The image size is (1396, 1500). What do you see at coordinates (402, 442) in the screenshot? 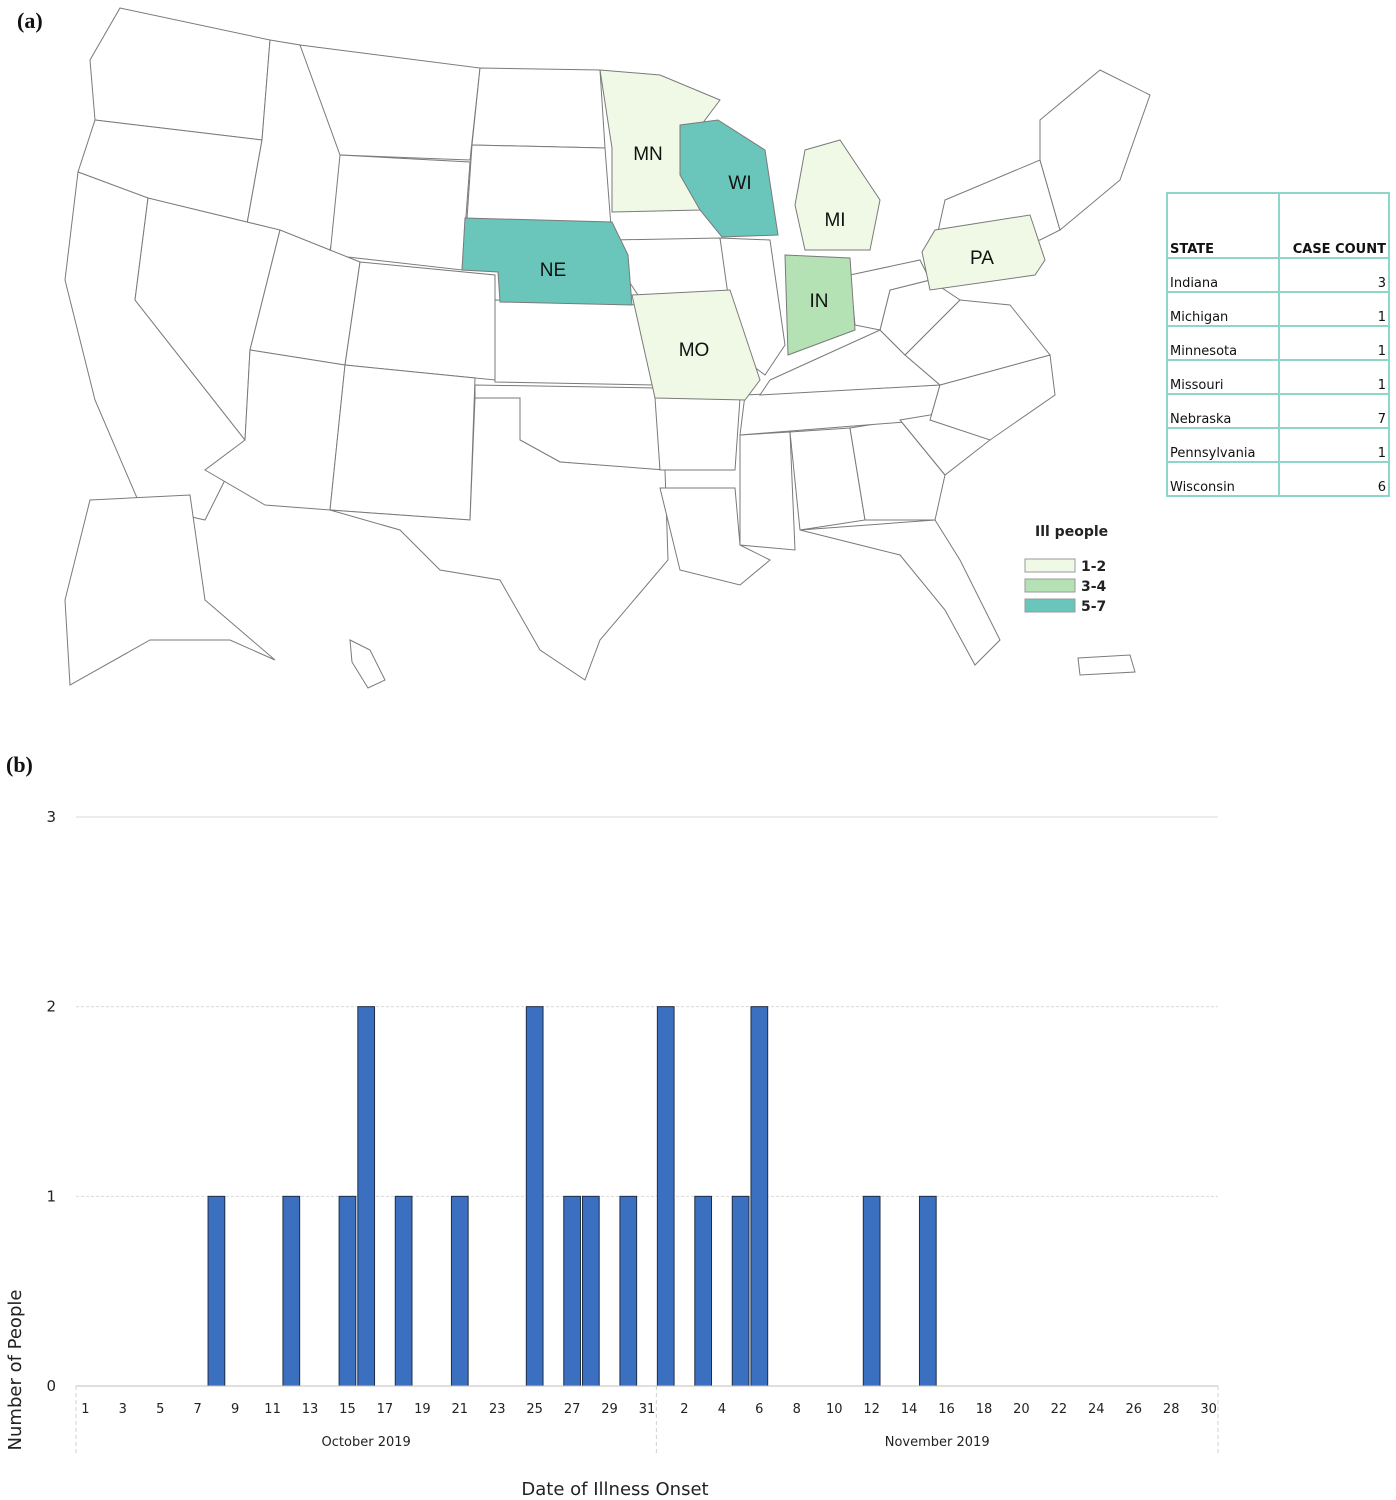
I see `state-nm` at bounding box center [402, 442].